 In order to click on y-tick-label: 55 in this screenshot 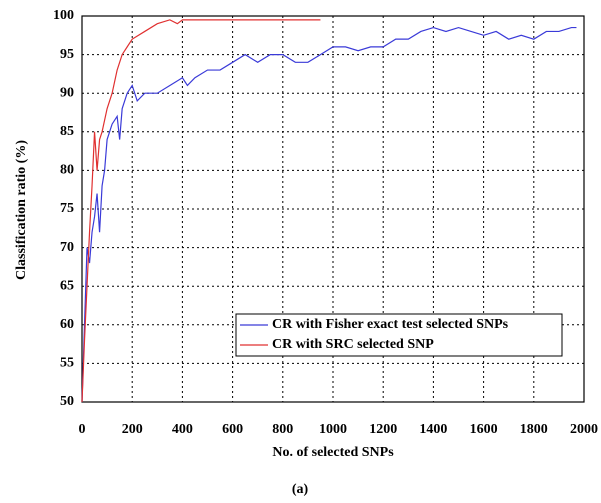, I will do `click(67, 363)`.